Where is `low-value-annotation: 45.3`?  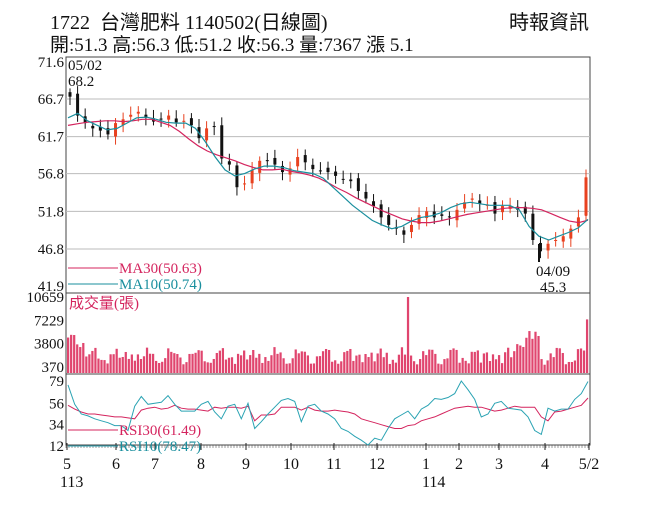
low-value-annotation: 45.3 is located at coordinates (553, 288).